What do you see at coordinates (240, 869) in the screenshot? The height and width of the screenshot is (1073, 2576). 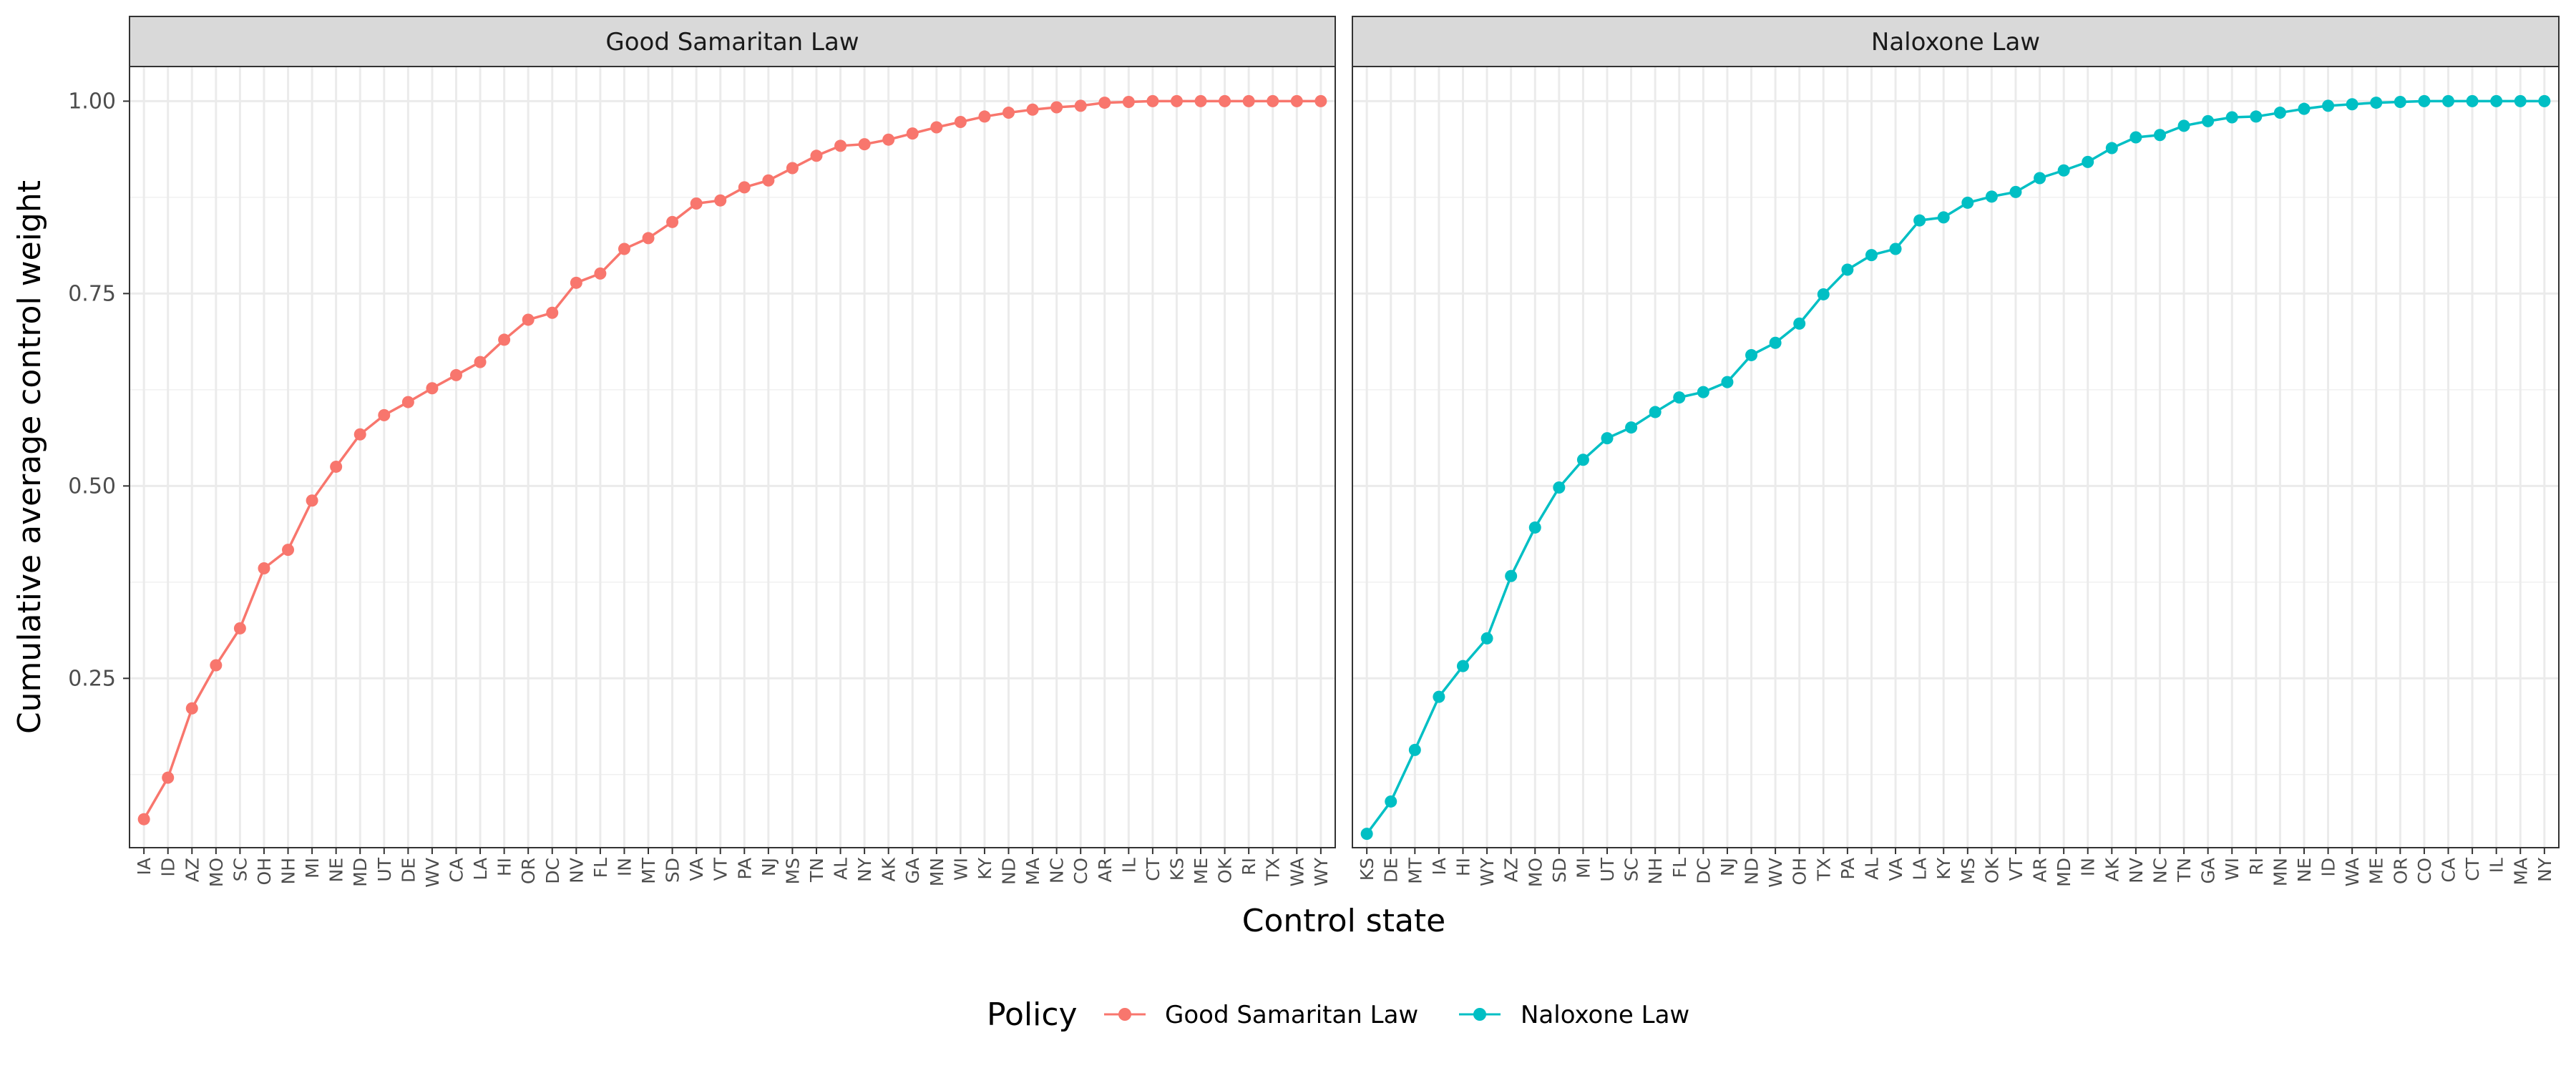 I see `x-tick-label: SC` at bounding box center [240, 869].